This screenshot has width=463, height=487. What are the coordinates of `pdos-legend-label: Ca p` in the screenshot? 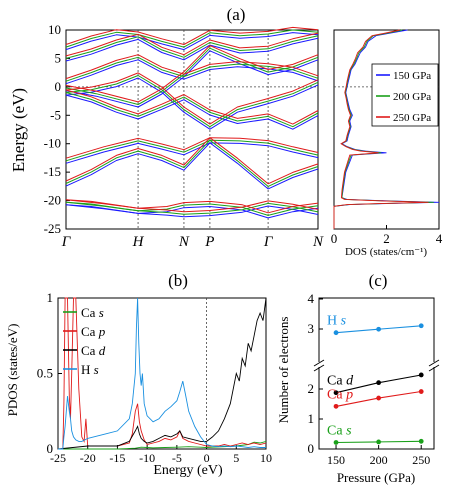 It's located at (93, 331).